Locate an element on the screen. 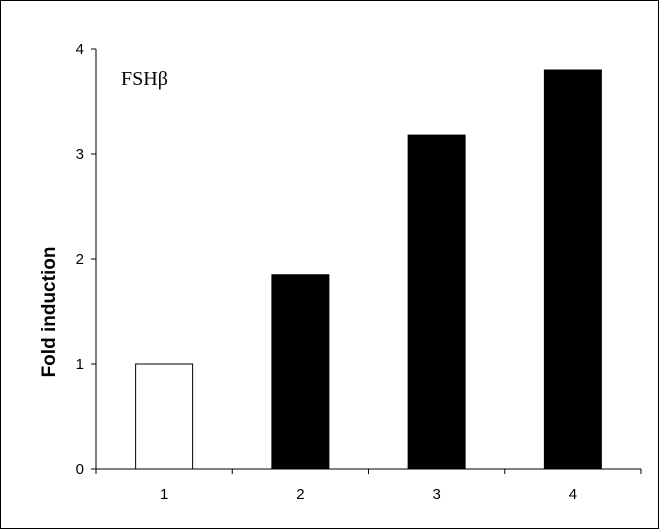 The height and width of the screenshot is (530, 659). x-tick-label: 1 is located at coordinates (164, 494).